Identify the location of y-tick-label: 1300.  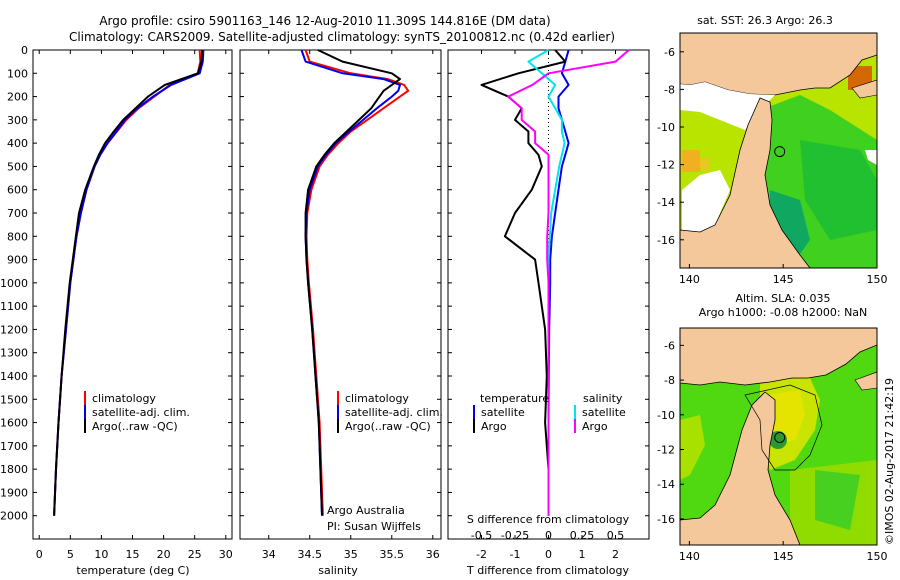
(14, 353).